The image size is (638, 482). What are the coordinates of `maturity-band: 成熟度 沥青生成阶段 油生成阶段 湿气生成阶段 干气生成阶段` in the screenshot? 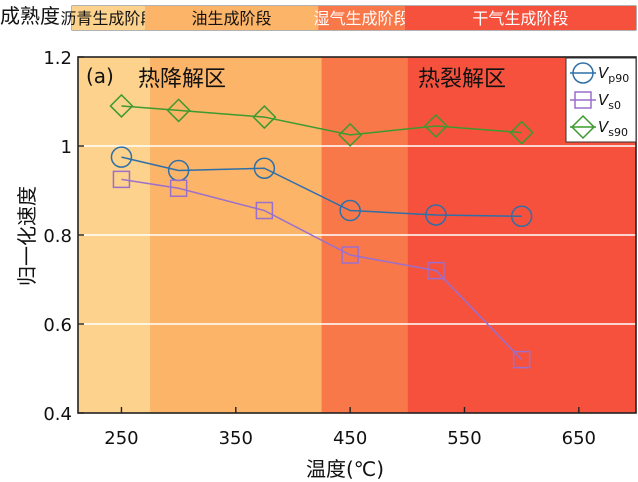 It's located at (318, 17).